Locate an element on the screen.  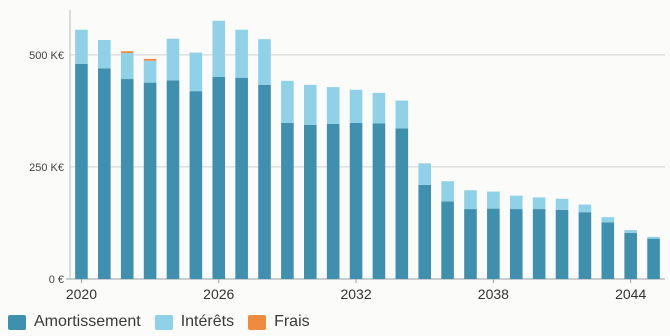
legend-label-frais: Frais is located at coordinates (292, 321).